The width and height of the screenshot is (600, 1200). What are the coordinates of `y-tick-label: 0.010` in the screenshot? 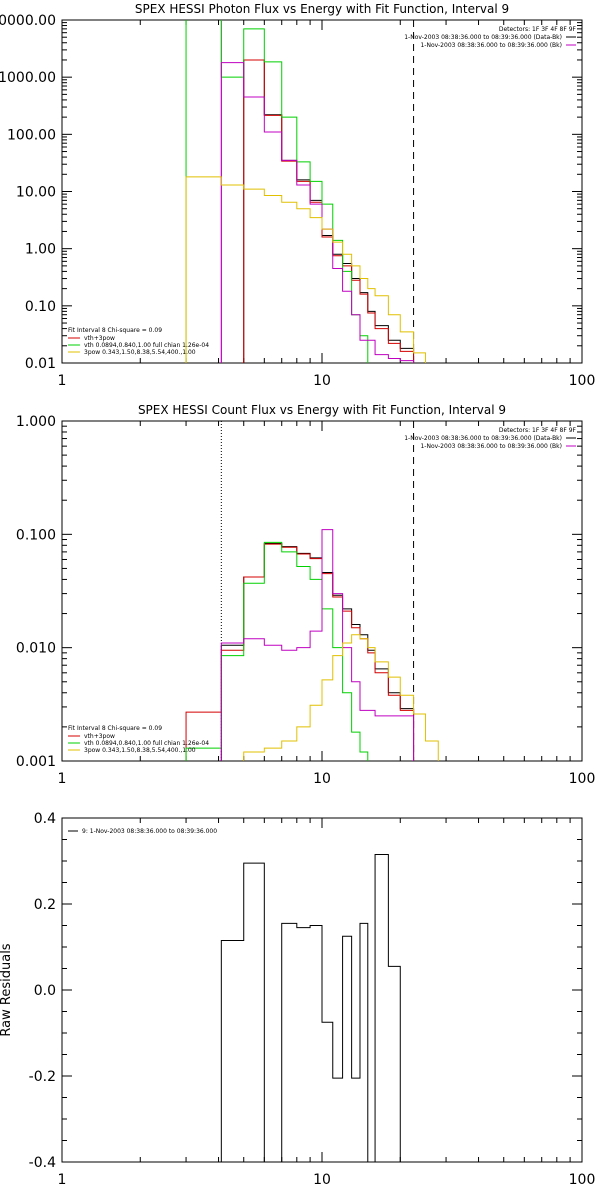 It's located at (36, 649).